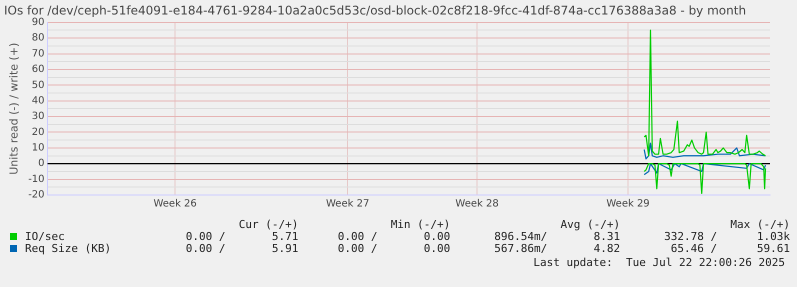 This screenshot has height=287, width=797. What do you see at coordinates (241, 248) in the screenshot?
I see `text: 0.00 / 5.91` at bounding box center [241, 248].